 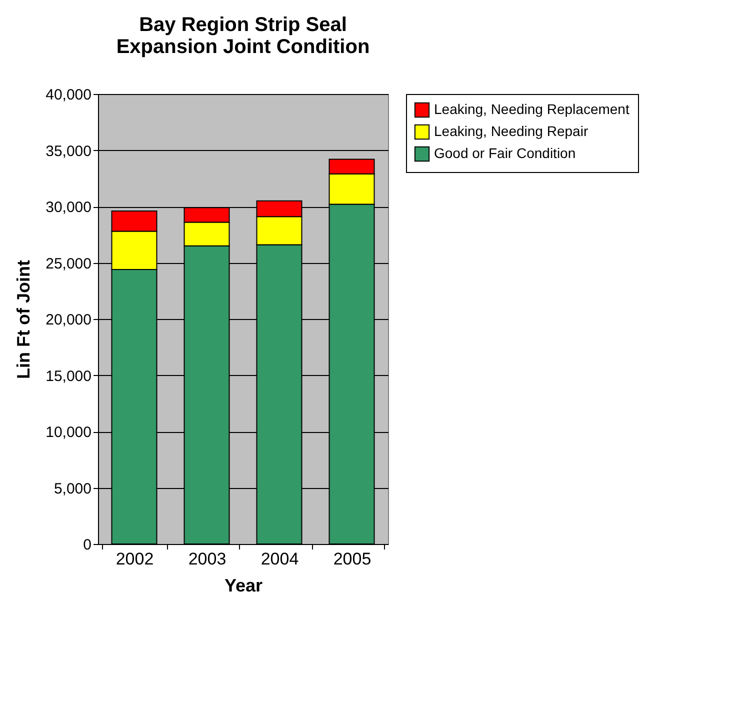 What do you see at coordinates (532, 109) in the screenshot?
I see `legend-label: Leaking, Needing Replacement` at bounding box center [532, 109].